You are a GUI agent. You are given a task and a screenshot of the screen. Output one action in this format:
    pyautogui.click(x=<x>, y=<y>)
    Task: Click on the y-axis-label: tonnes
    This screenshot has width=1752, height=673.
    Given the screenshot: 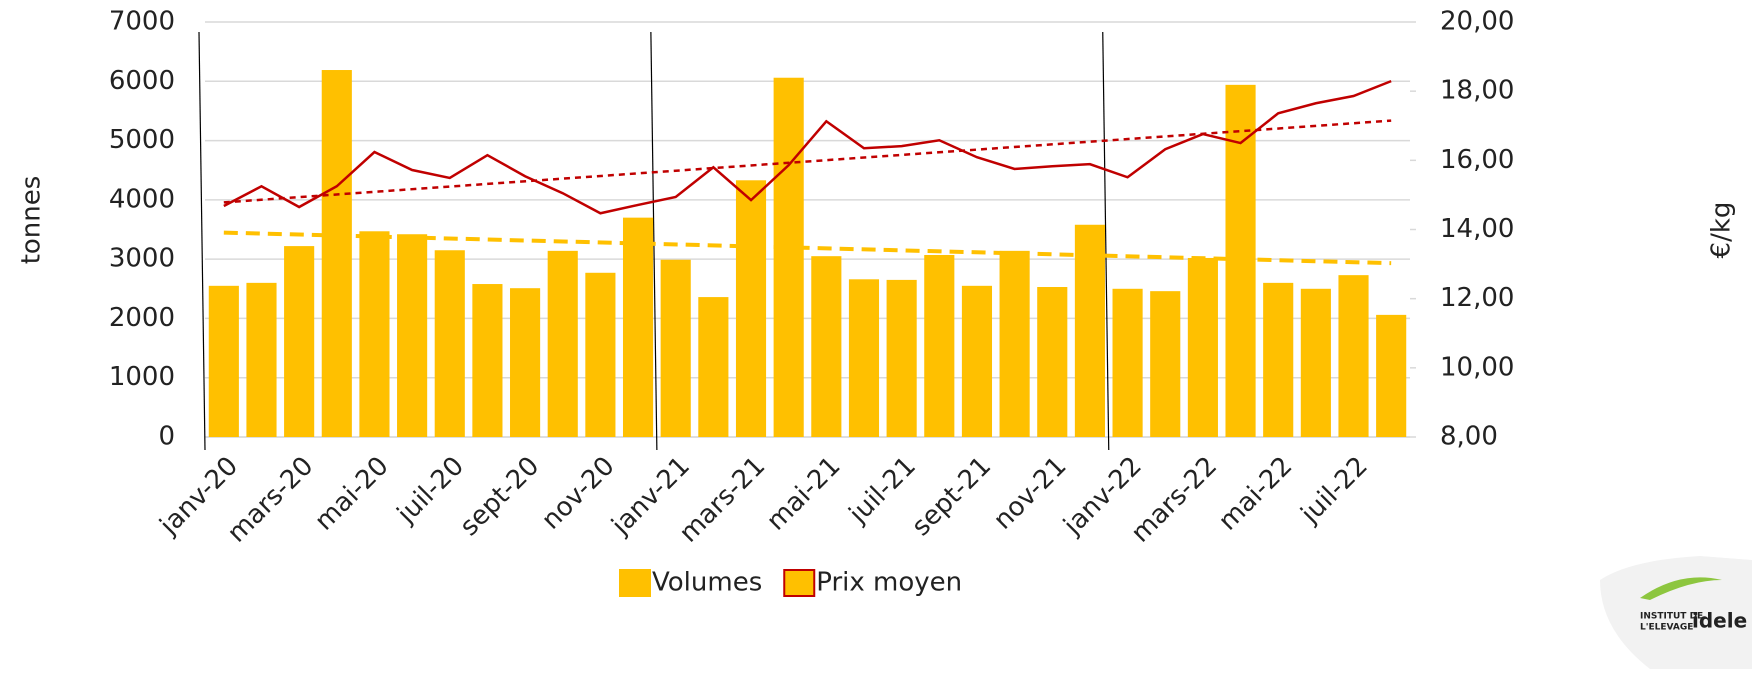 What is the action you would take?
    pyautogui.click(x=32, y=220)
    